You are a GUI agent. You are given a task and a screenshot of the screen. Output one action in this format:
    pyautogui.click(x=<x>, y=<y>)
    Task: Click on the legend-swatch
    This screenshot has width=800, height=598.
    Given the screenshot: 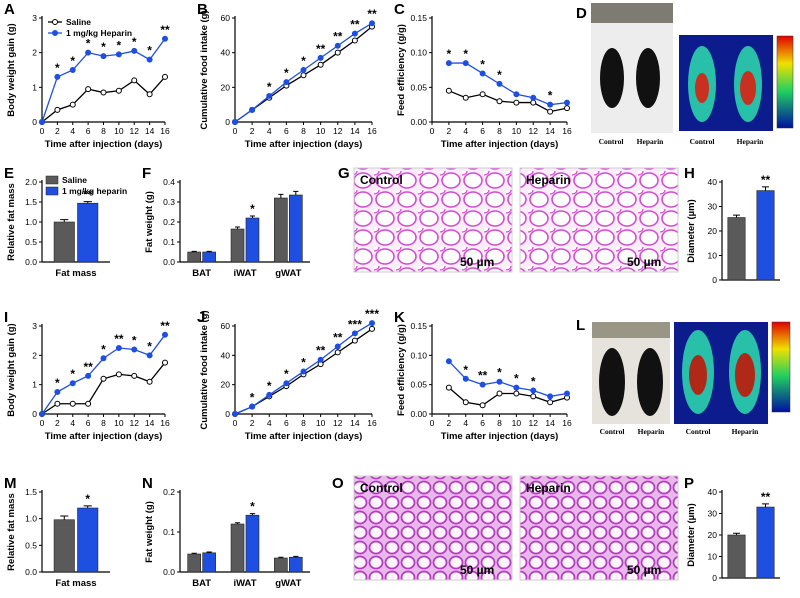 What is the action you would take?
    pyautogui.click(x=52, y=180)
    